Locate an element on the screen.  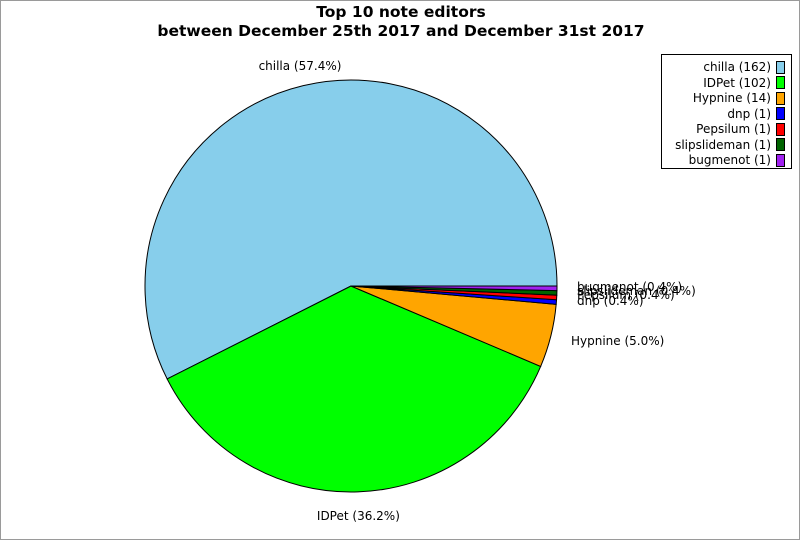
legend-label: chilla (162) is located at coordinates (737, 67).